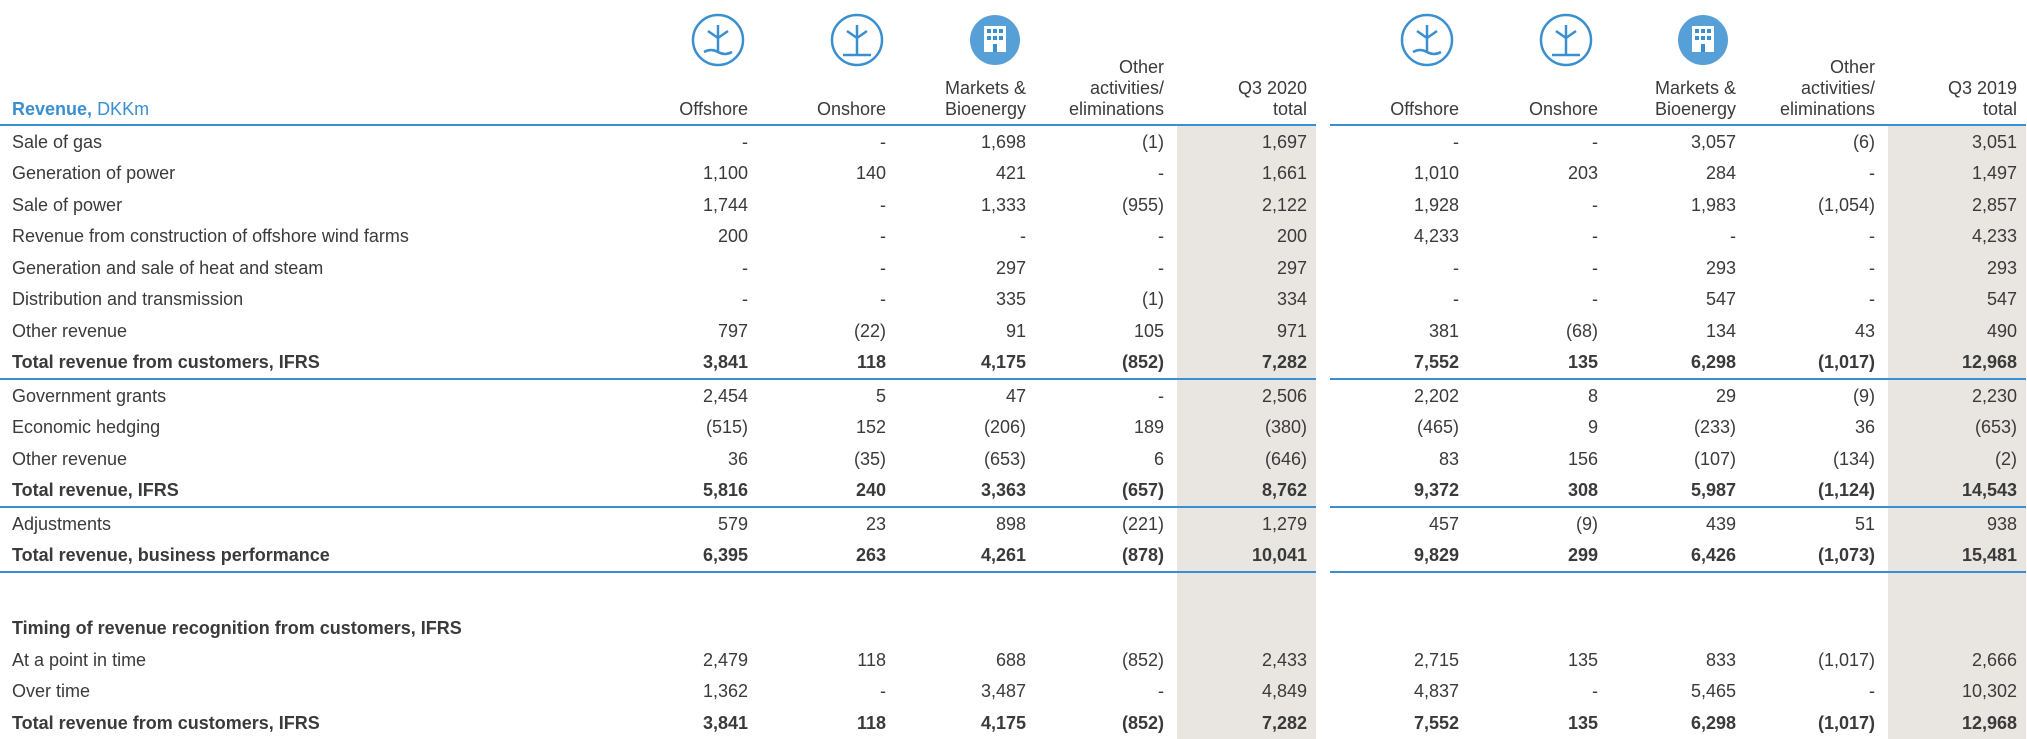 This screenshot has height=739, width=2027. What do you see at coordinates (870, 173) in the screenshot?
I see `cell: 140` at bounding box center [870, 173].